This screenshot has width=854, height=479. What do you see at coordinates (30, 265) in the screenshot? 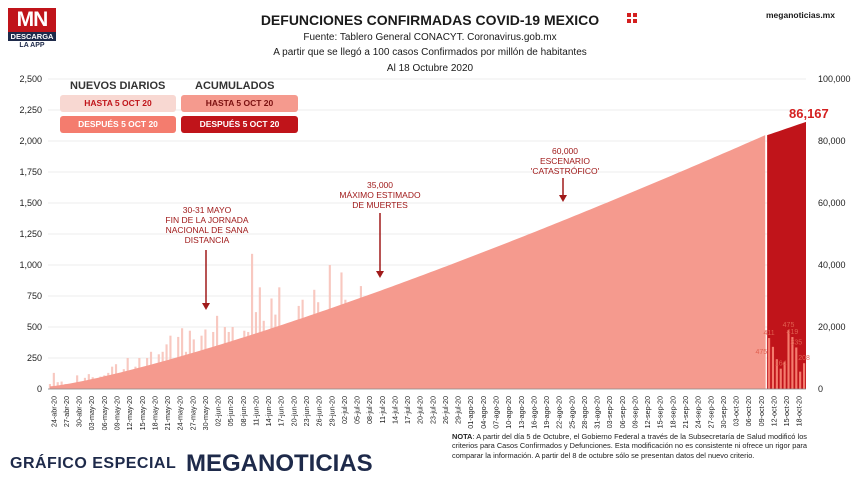
I see `y-tick-label: 1,000` at bounding box center [30, 265].